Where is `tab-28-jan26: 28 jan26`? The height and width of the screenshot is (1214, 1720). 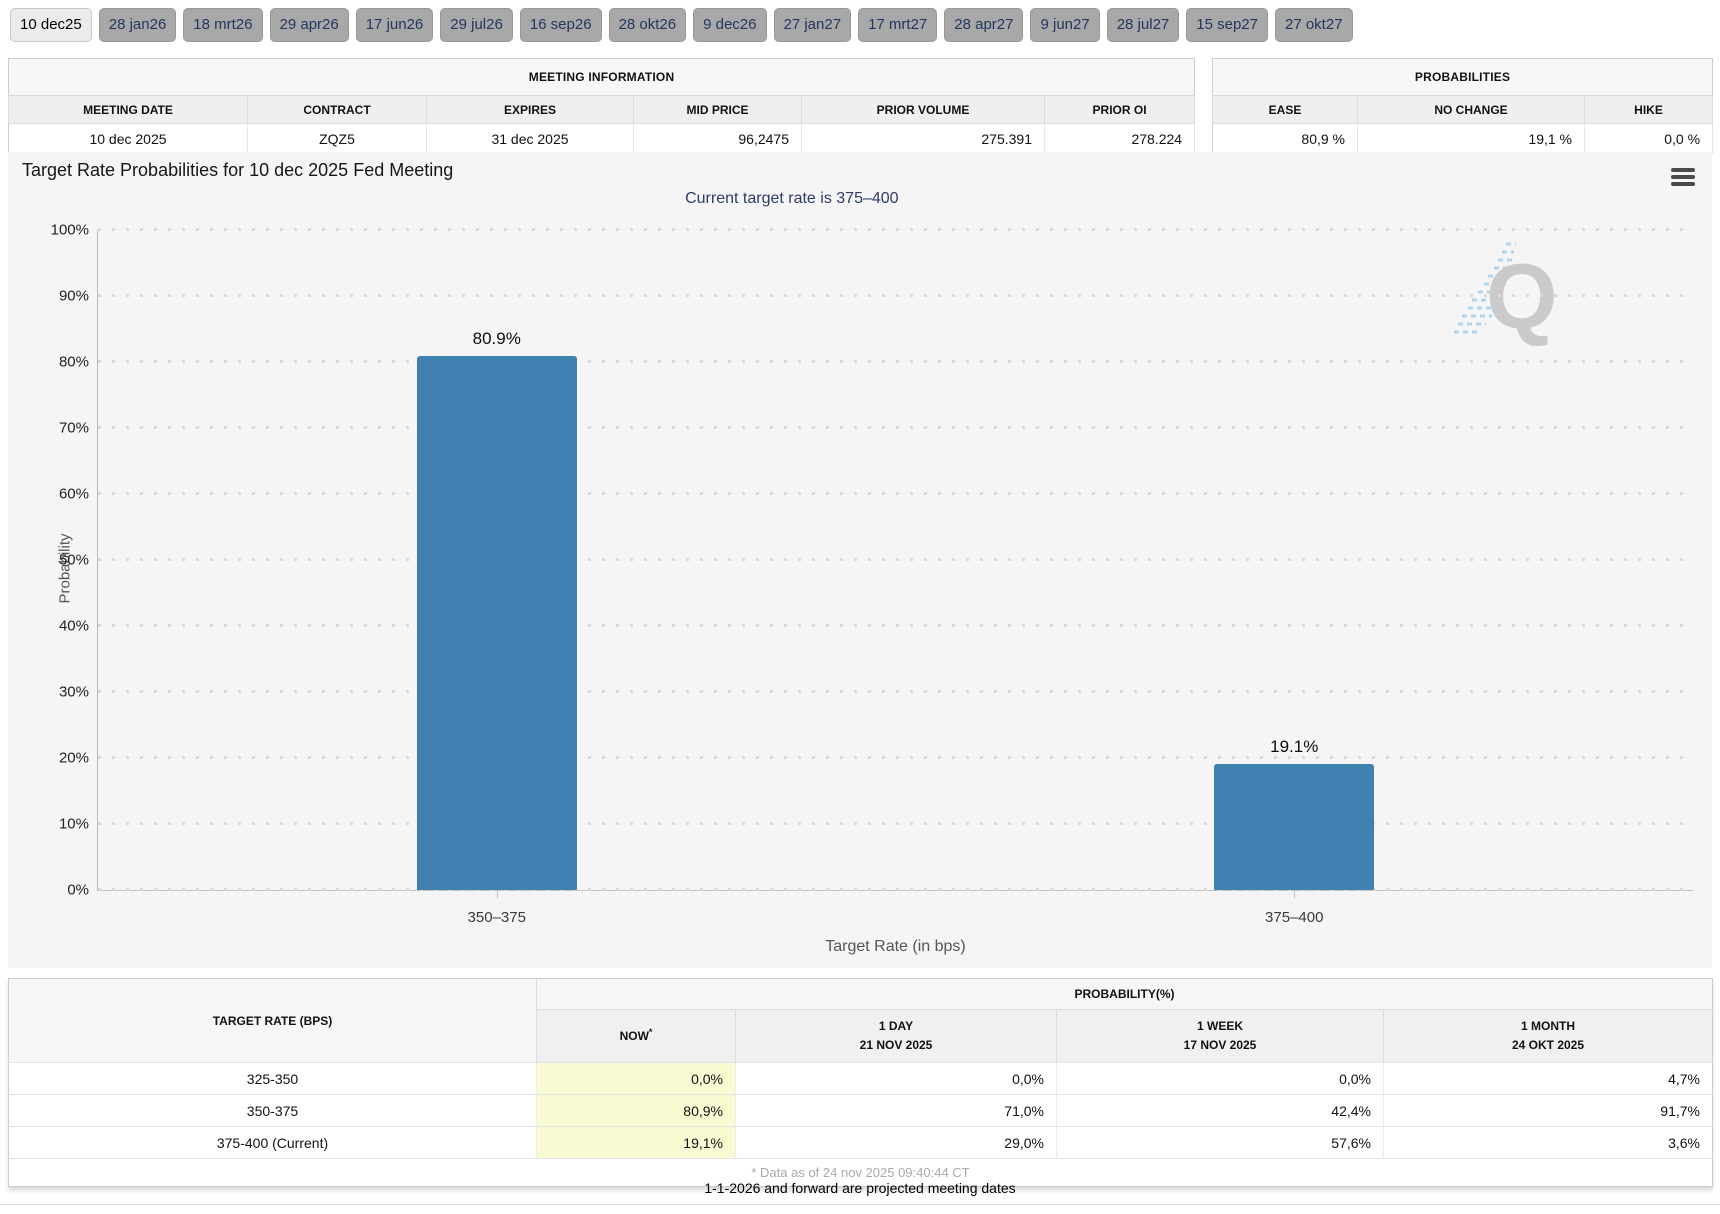
tab-28-jan26: 28 jan26 is located at coordinates (137, 25).